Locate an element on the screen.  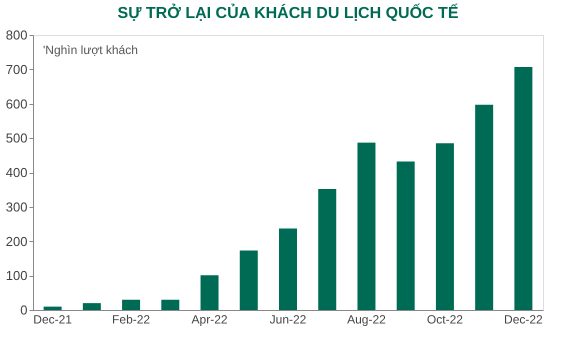
y-tick-label: 100 is located at coordinates (17, 276).